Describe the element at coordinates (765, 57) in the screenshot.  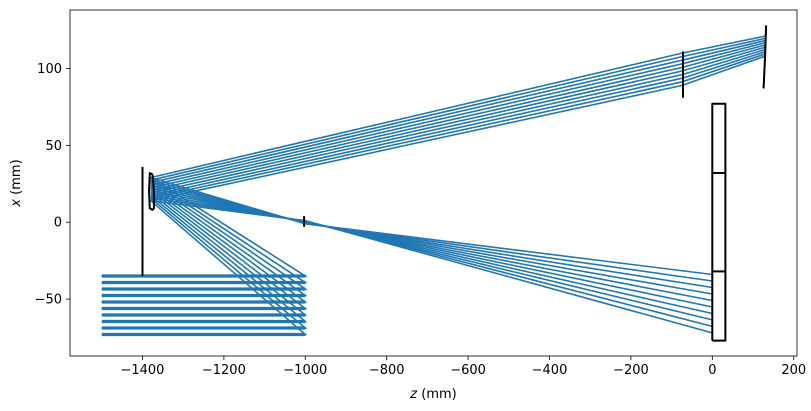
I see `mirror-tertiary` at that location.